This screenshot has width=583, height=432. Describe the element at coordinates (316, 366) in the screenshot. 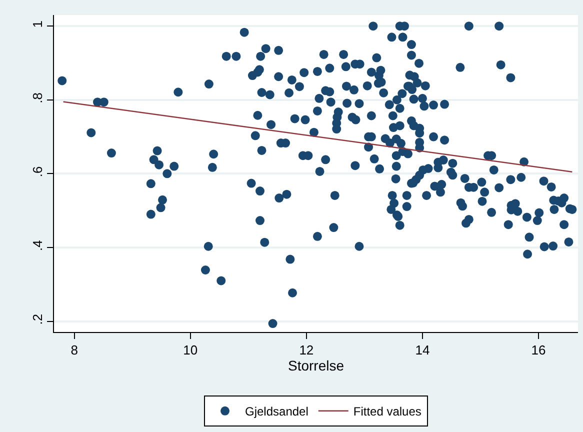

I see `x-axis-title: Storrelse` at that location.